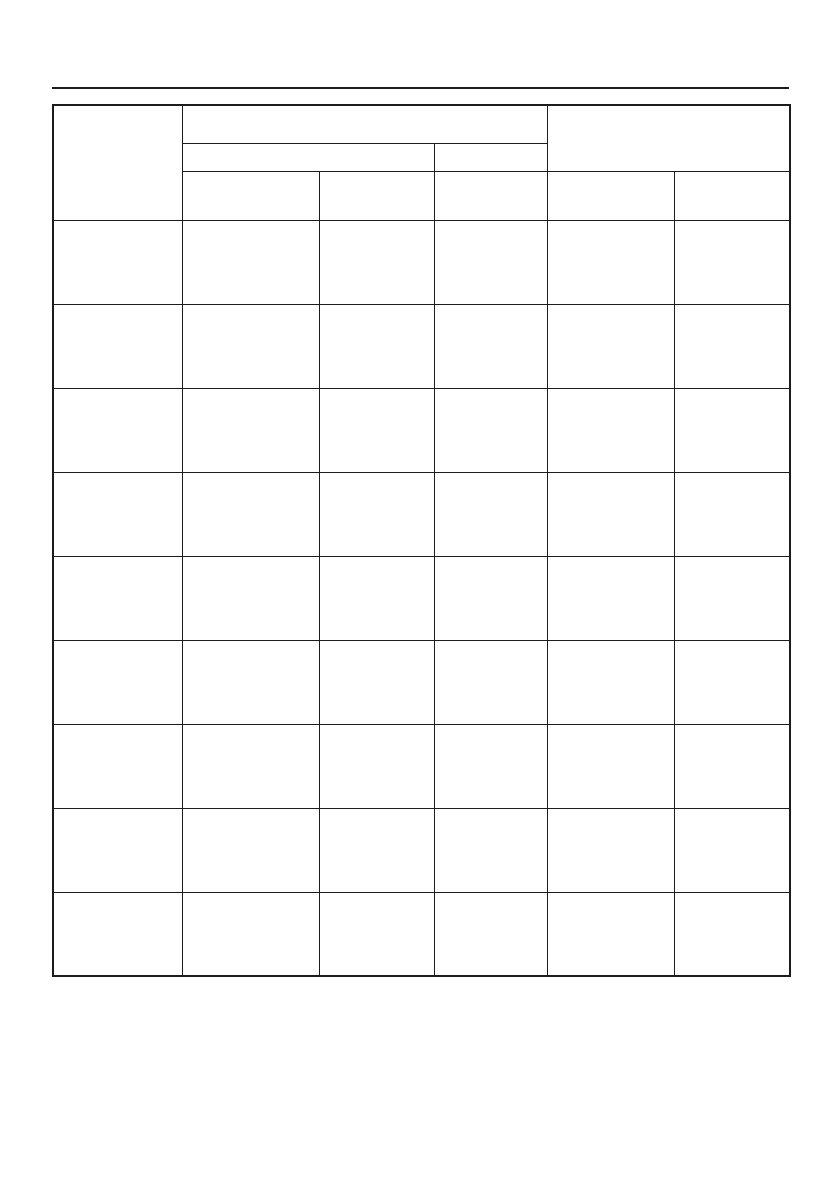 Image resolution: width=840 pixels, height=1190 pixels. I want to click on header-stub-cell, so click(117, 162).